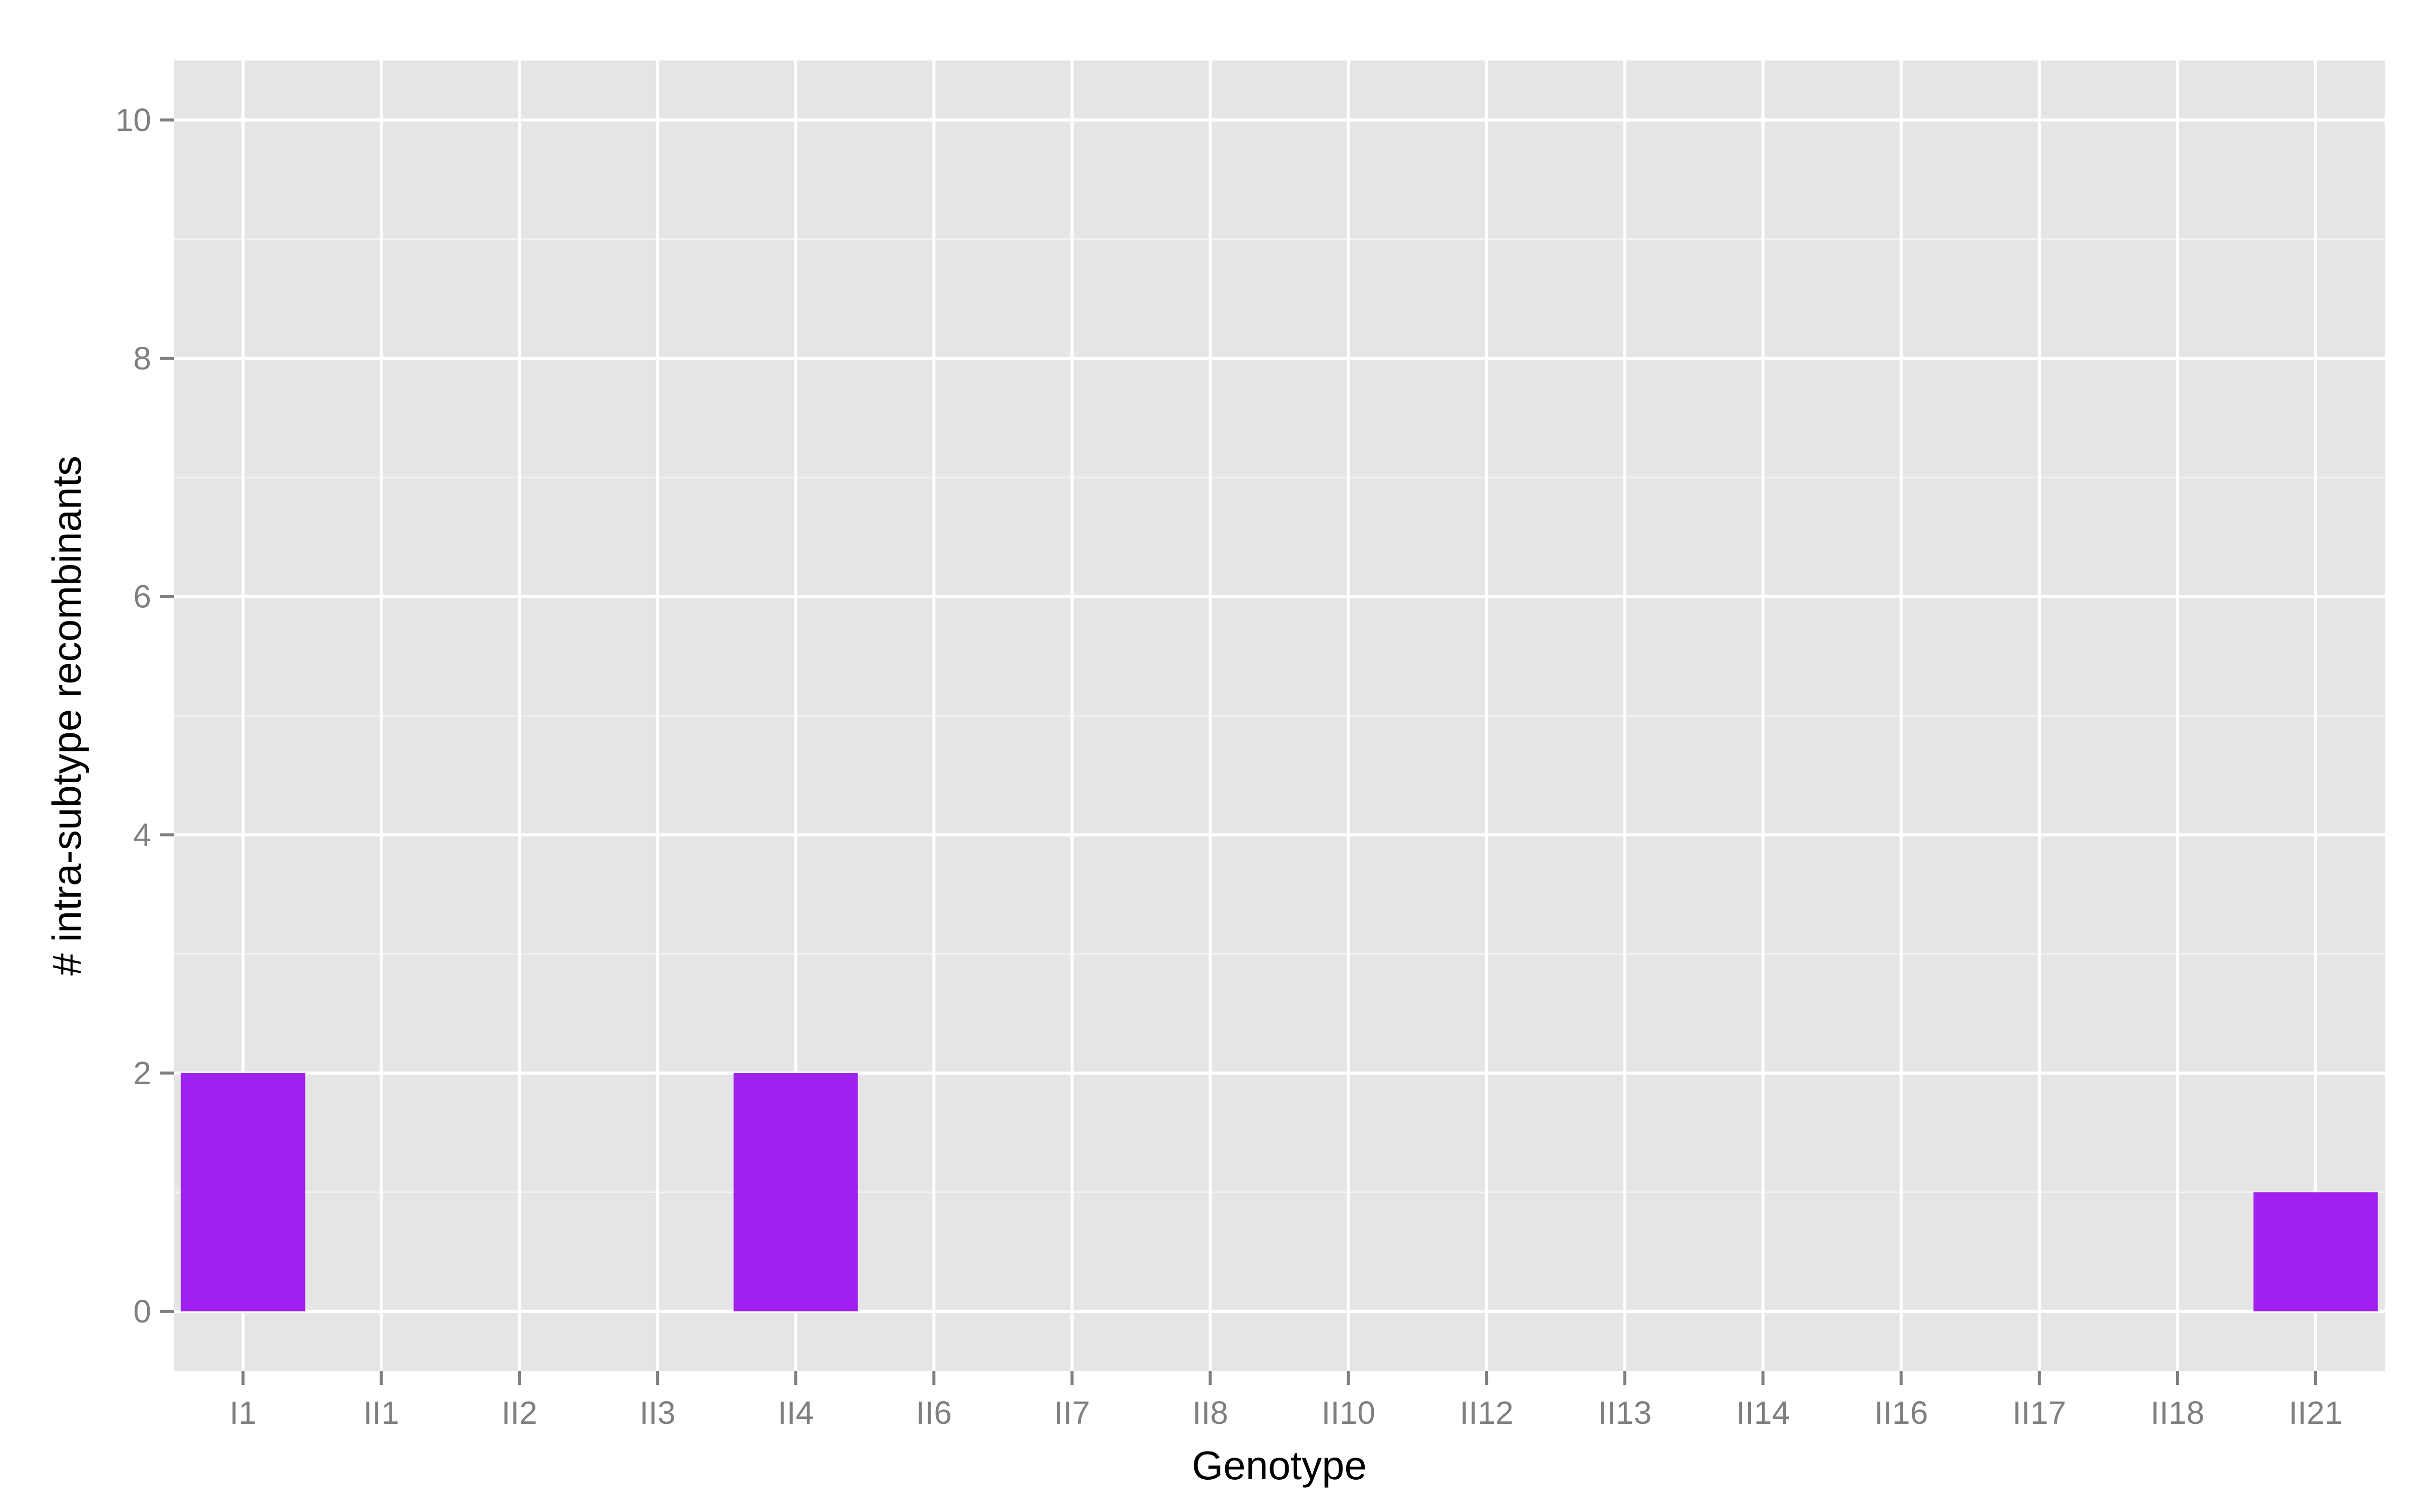 The width and height of the screenshot is (2420, 1512). Describe the element at coordinates (66, 716) in the screenshot. I see `y-axis-title: # intra-subtype recombinants` at that location.